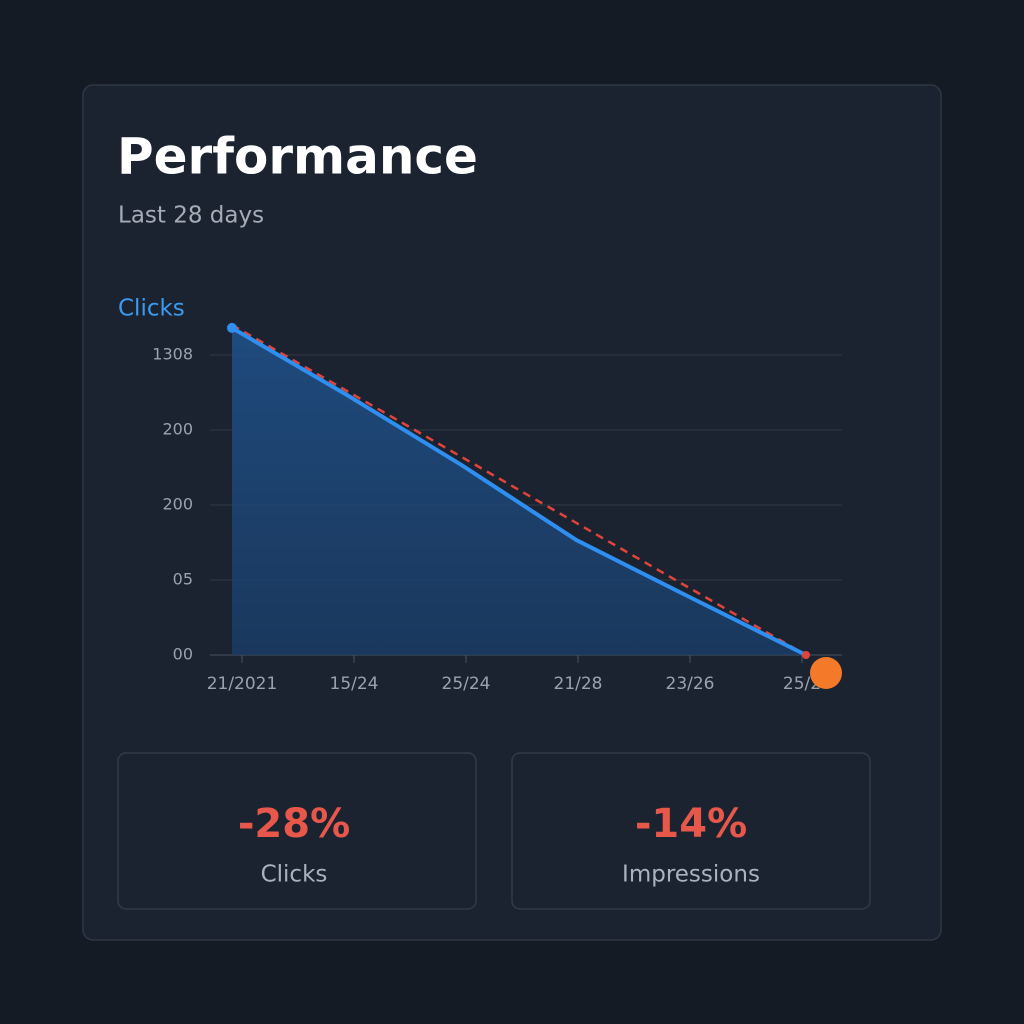 The height and width of the screenshot is (1024, 1024). What do you see at coordinates (183, 579) in the screenshot?
I see `y-tick-label: 05` at bounding box center [183, 579].